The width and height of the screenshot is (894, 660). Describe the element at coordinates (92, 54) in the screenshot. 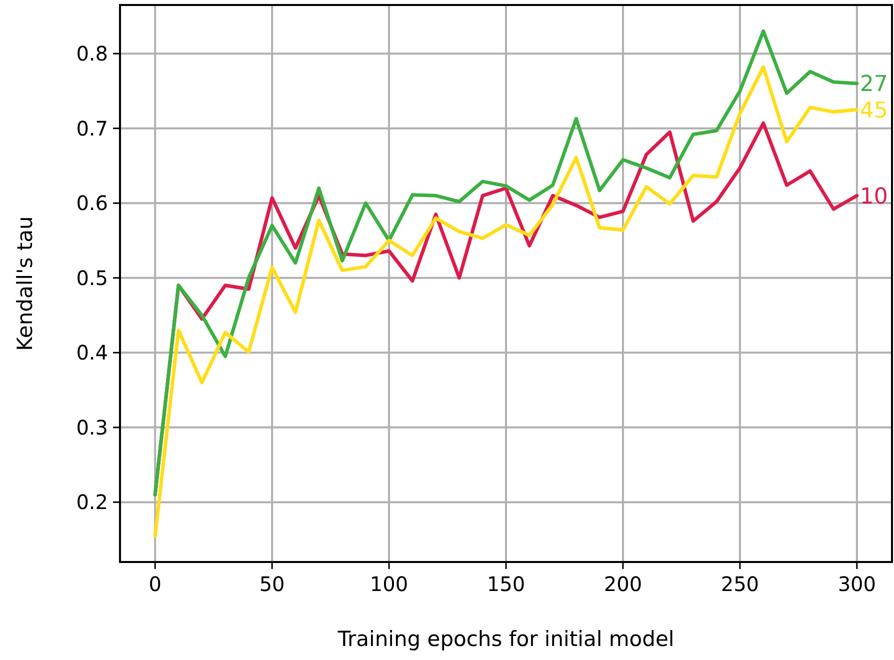

I see `y-tick-label: 0.8` at that location.